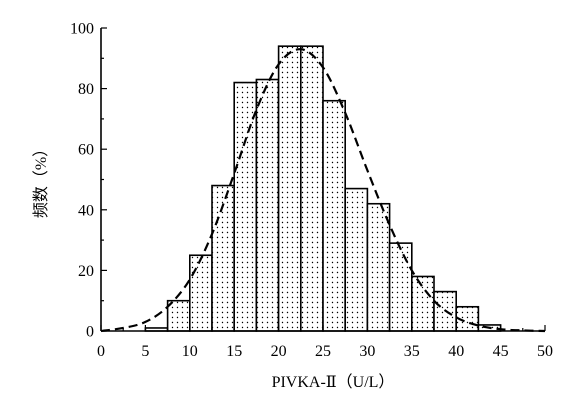 This screenshot has width=576, height=403. What do you see at coordinates (86, 271) in the screenshot?
I see `y-tick-label: 20` at bounding box center [86, 271].